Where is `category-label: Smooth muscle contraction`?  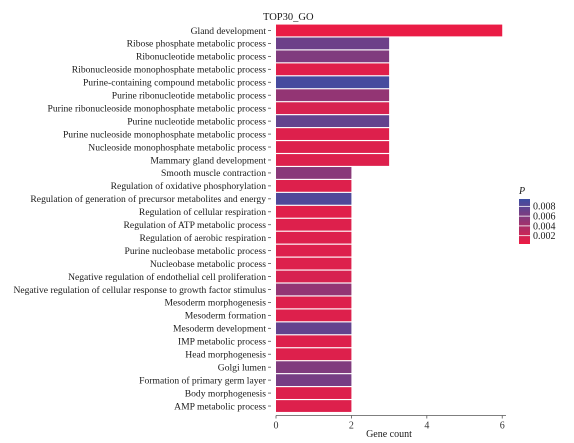
category-label: Smooth muscle contraction is located at coordinates (213, 173).